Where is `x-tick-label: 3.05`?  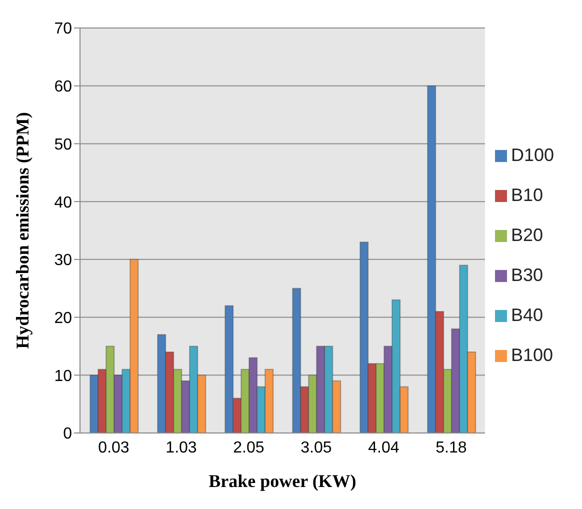
x-tick-label: 3.05 is located at coordinates (316, 447).